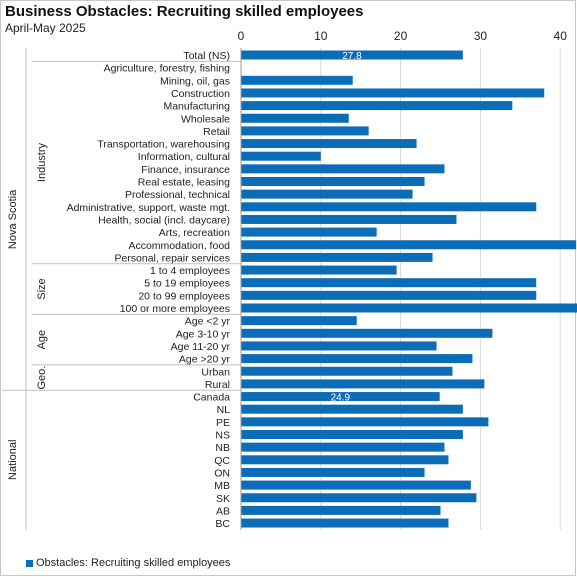 The image size is (577, 577). What do you see at coordinates (148, 208) in the screenshot?
I see `category-label: Administrative, support, waste mgt.` at bounding box center [148, 208].